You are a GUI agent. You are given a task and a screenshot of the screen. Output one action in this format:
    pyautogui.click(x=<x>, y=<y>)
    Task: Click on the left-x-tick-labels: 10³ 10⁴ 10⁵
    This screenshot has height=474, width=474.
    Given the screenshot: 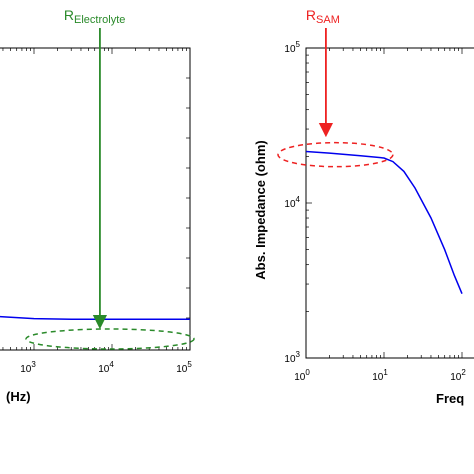 What is the action you would take?
    pyautogui.click(x=106, y=367)
    